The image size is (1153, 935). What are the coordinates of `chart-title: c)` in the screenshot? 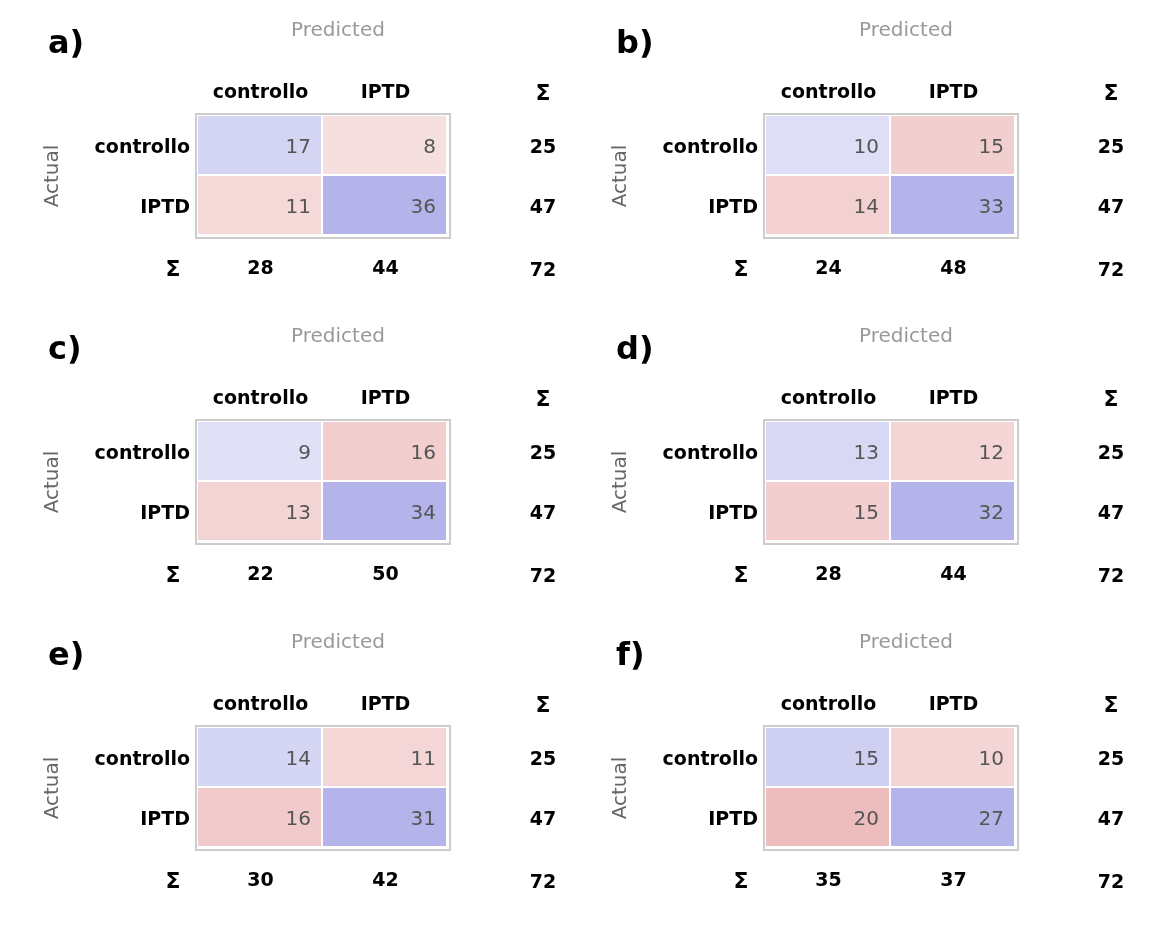 It's located at (65, 348).